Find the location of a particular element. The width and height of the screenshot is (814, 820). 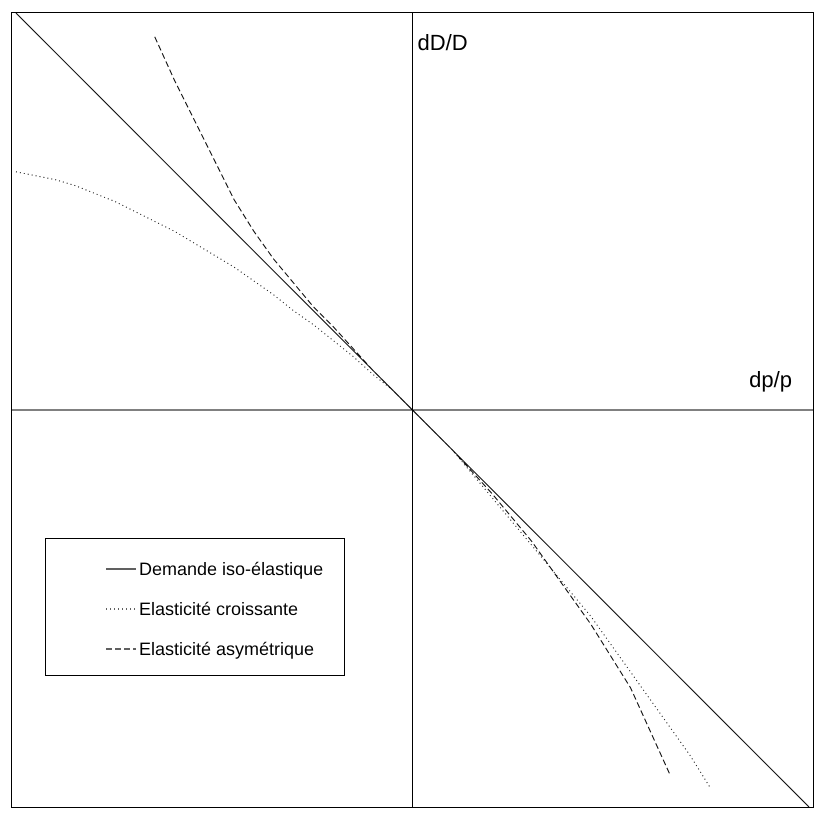

legend-label: Elasticité croissante is located at coordinates (218, 609).